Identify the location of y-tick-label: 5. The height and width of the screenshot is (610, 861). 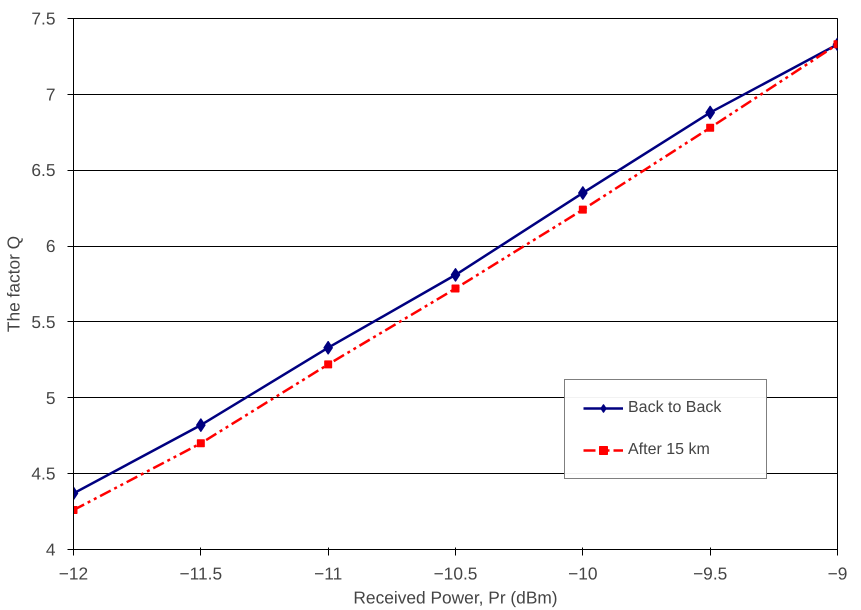
(51, 398).